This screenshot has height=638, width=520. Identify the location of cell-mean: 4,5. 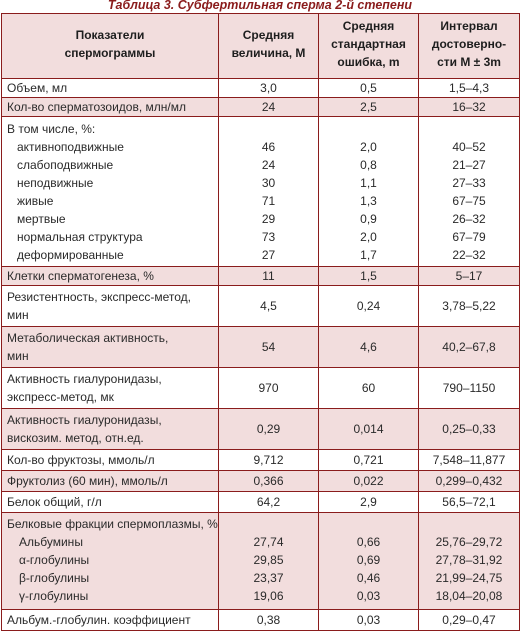
(268, 306).